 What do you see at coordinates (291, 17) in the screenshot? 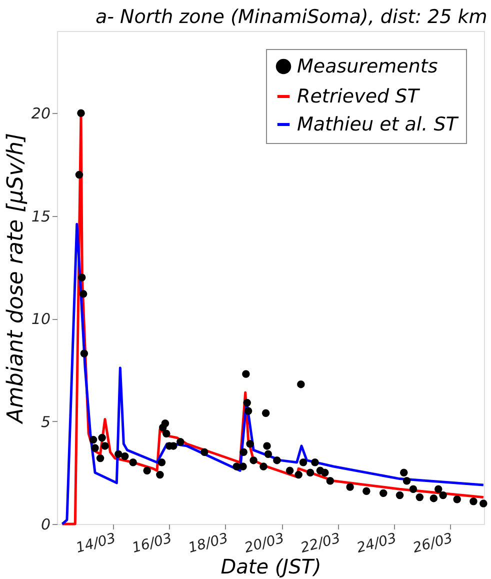
I see `chart-title: a- North zone (MinamiSoma), dist: 25 km` at bounding box center [291, 17].